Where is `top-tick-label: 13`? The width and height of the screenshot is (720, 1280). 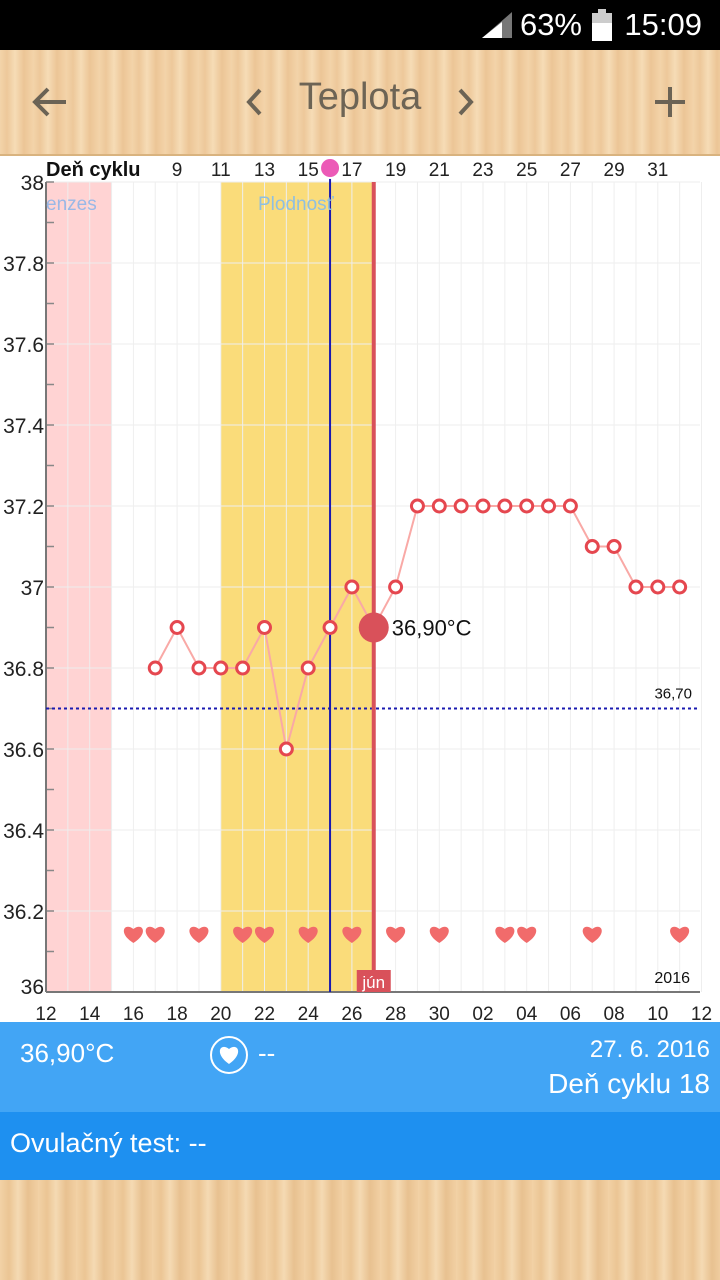
top-tick-label: 13 is located at coordinates (264, 170).